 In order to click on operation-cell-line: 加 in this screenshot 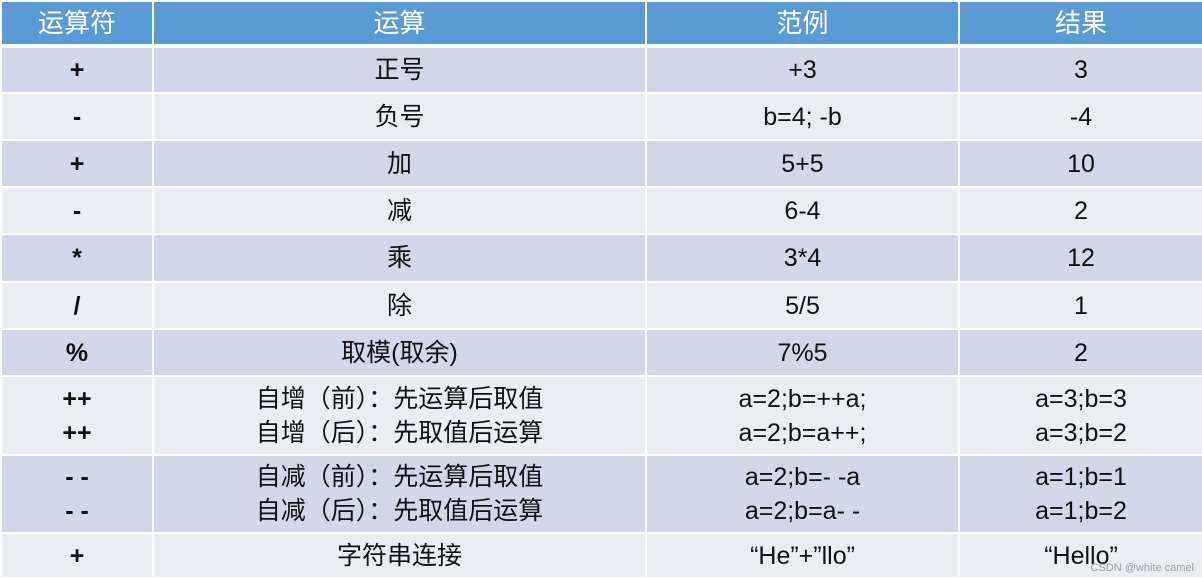, I will do `click(399, 163)`.